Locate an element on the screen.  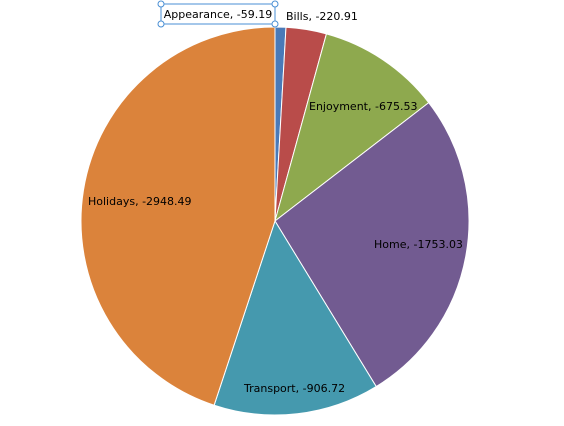
selection-box is located at coordinates (218, 14).